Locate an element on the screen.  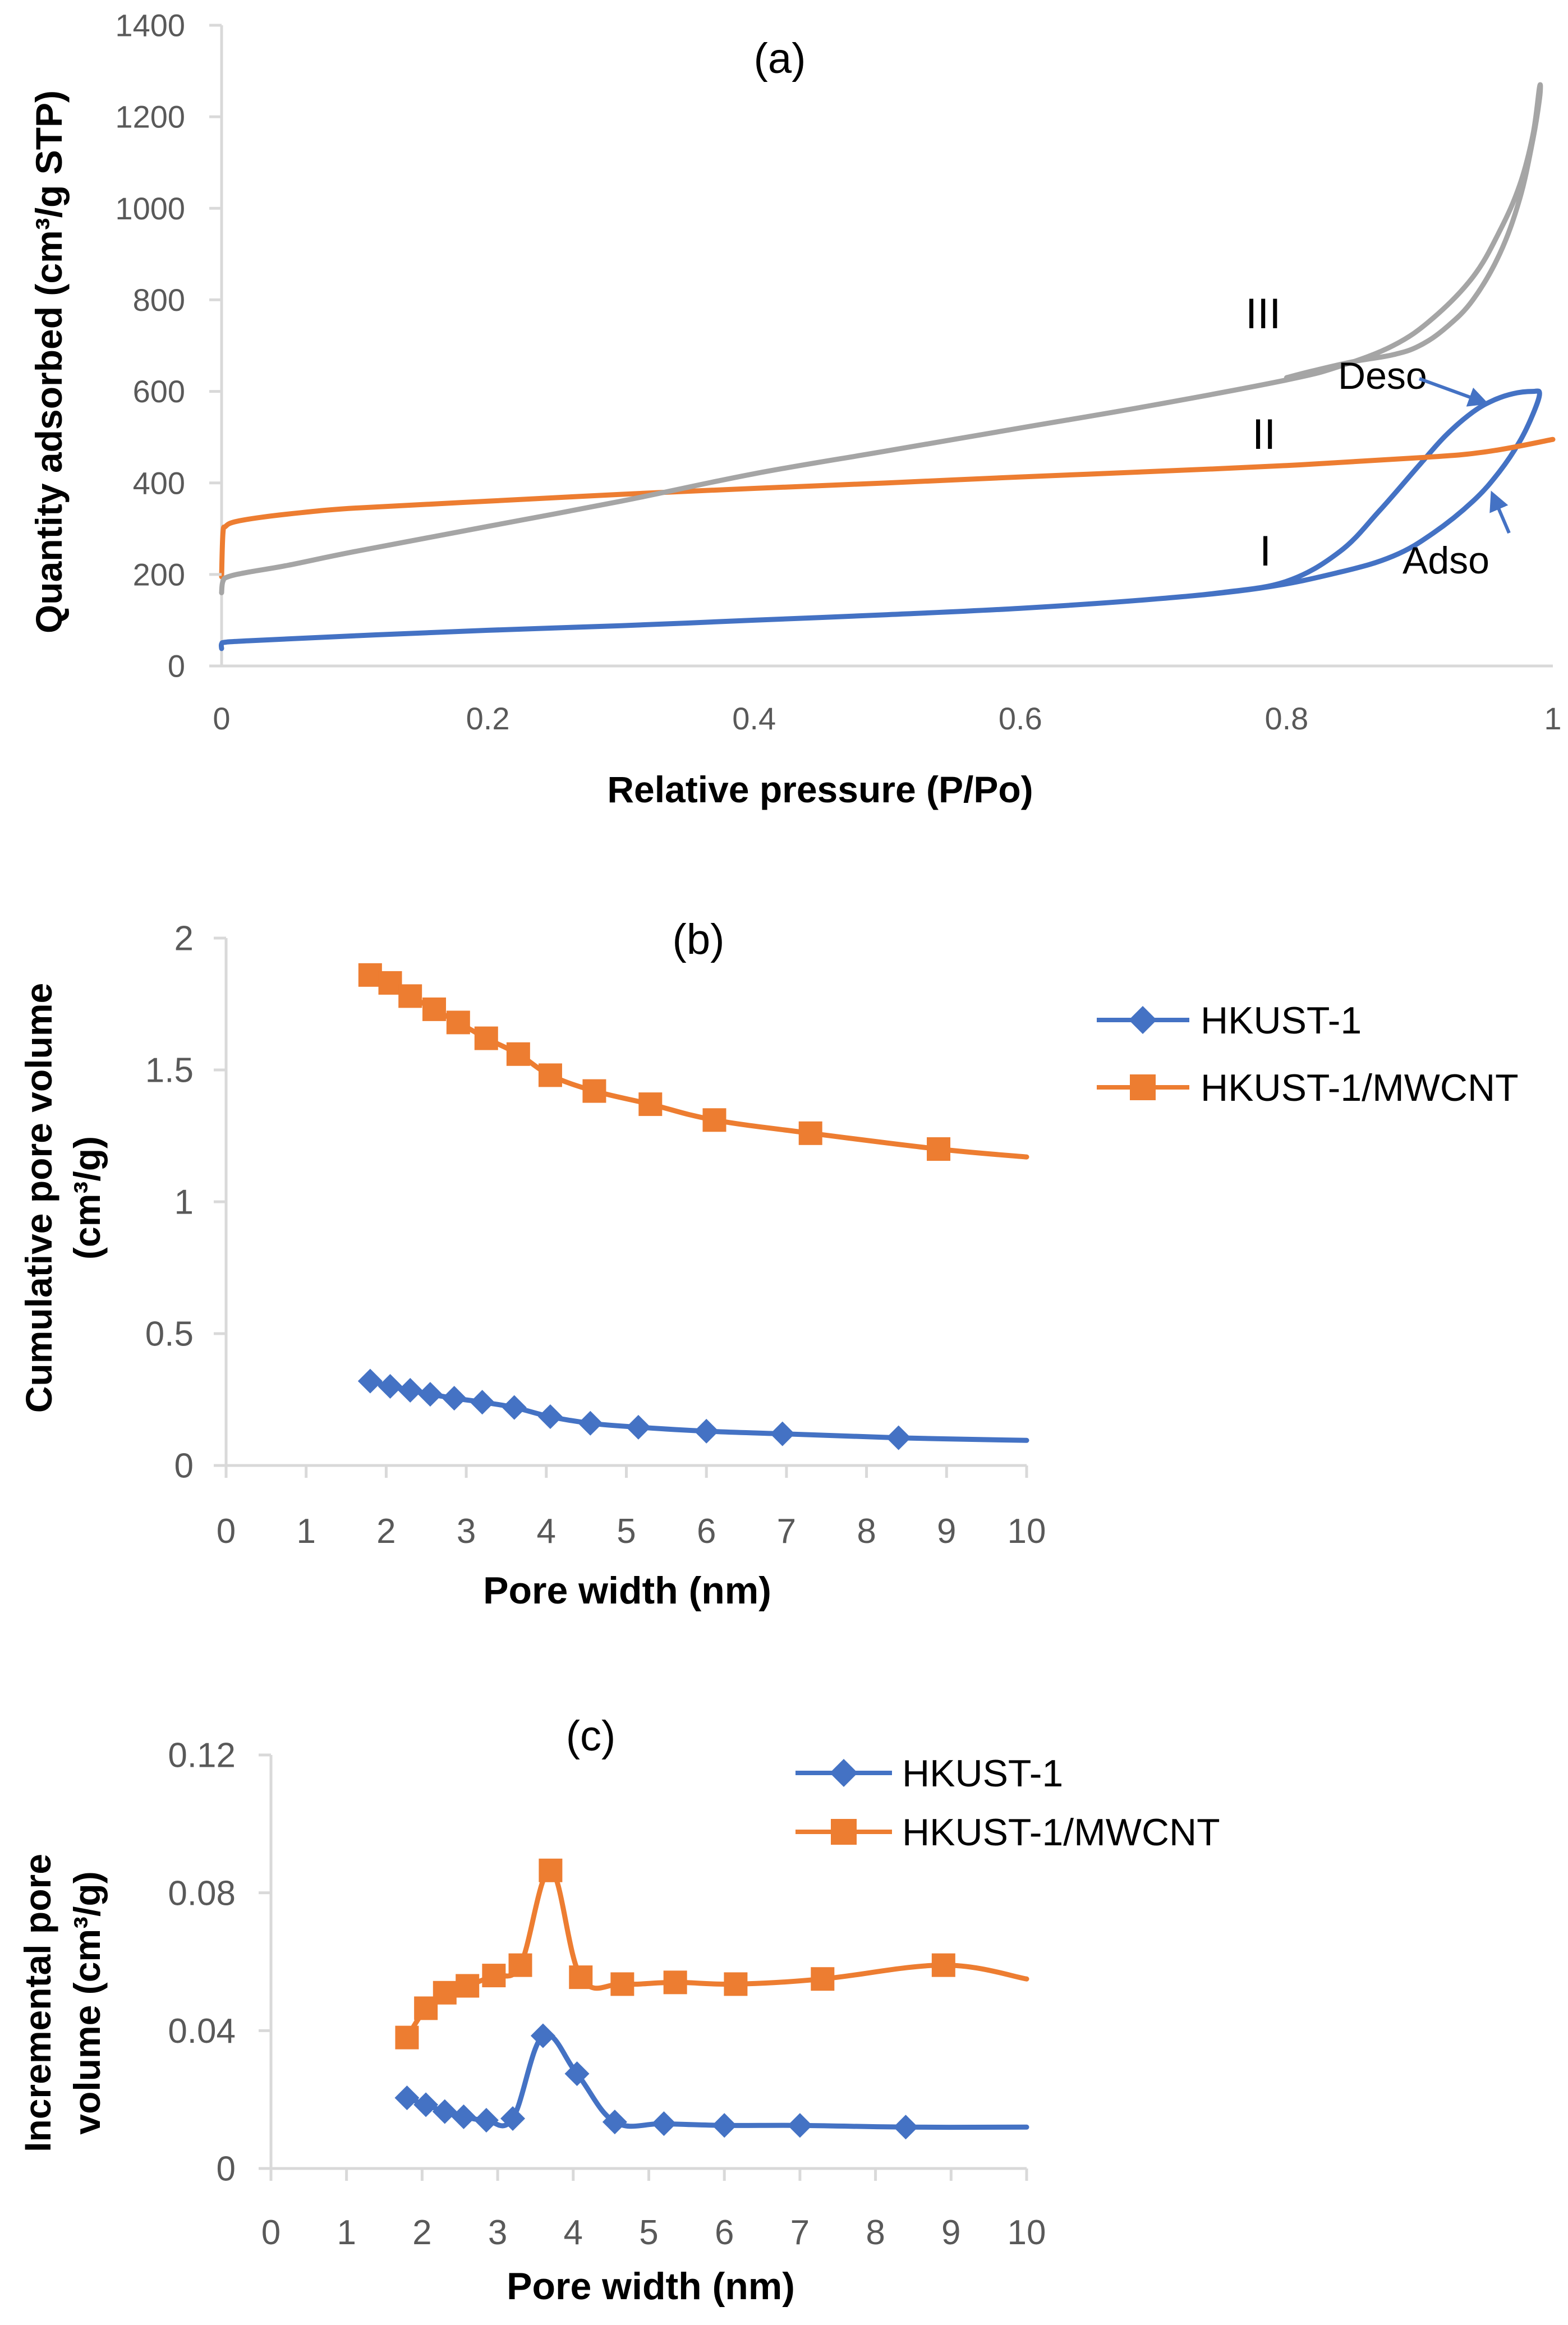
x-tick-label-c: 9 is located at coordinates (950, 2232).